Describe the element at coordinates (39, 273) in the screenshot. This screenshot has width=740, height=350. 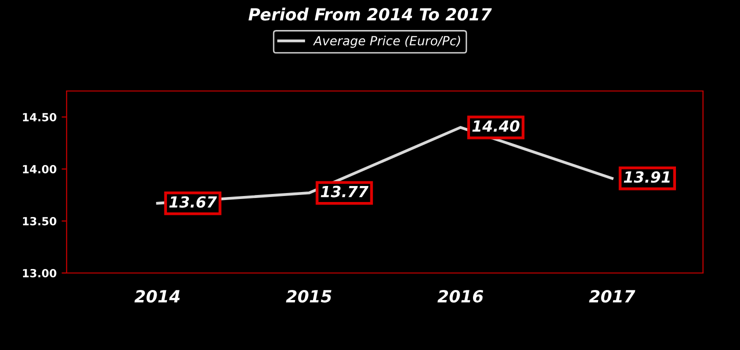
I see `y-tick-label: 13.00` at that location.